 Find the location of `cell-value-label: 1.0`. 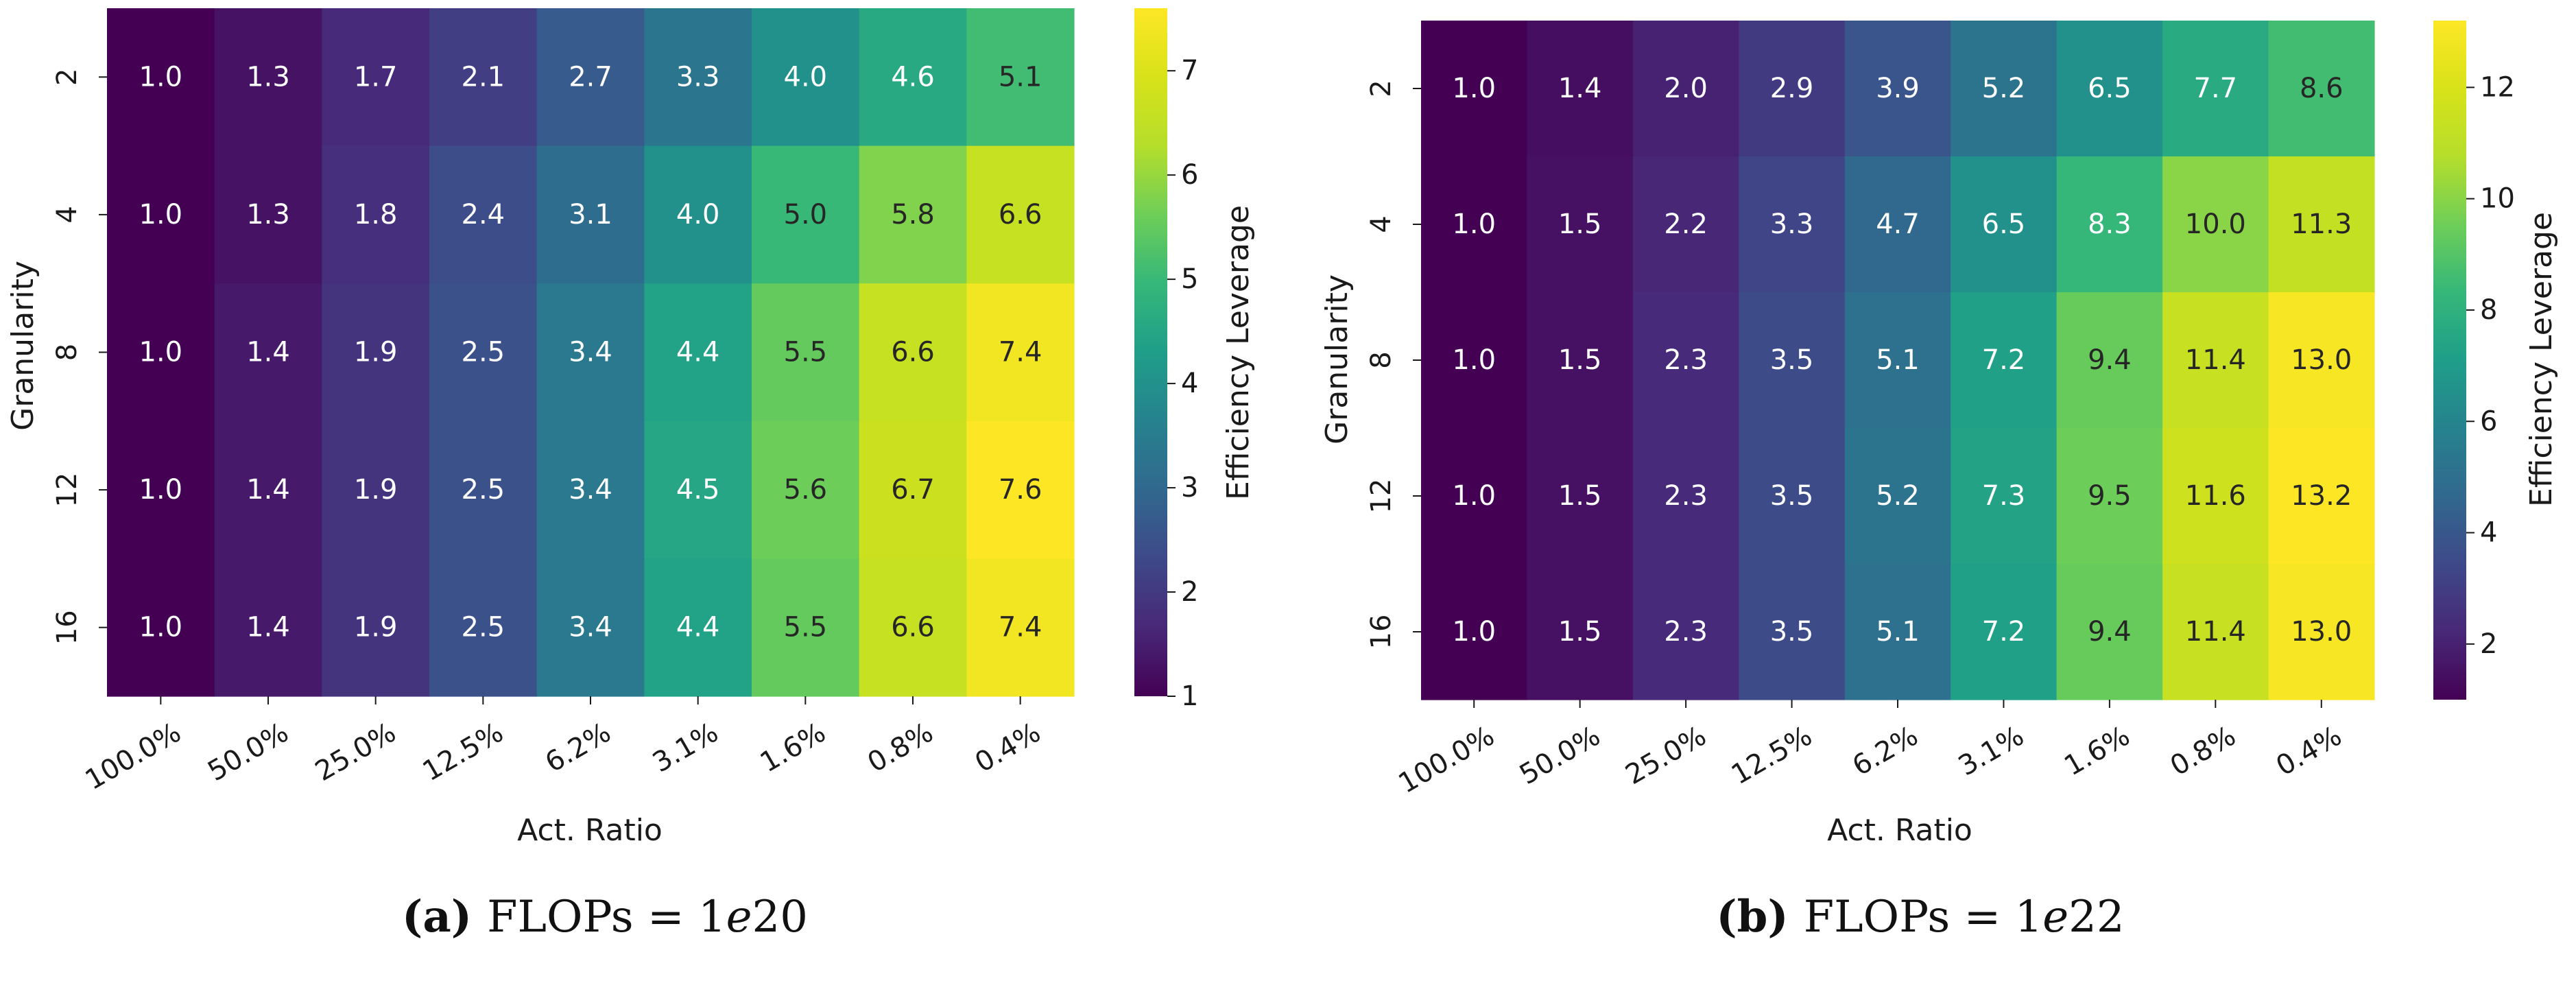

cell-value-label: 1.0 is located at coordinates (161, 627).